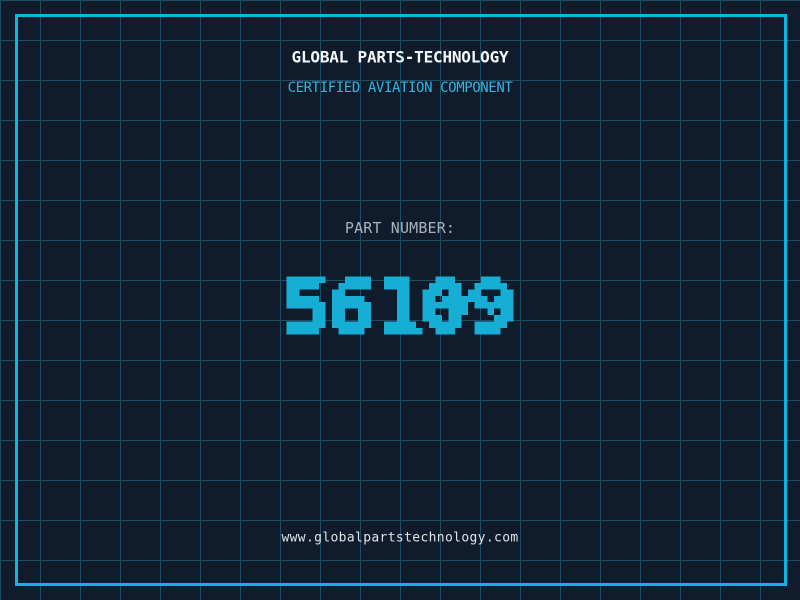 The image size is (800, 600). I want to click on website-url: www.globalpartstechnology.com, so click(400, 538).